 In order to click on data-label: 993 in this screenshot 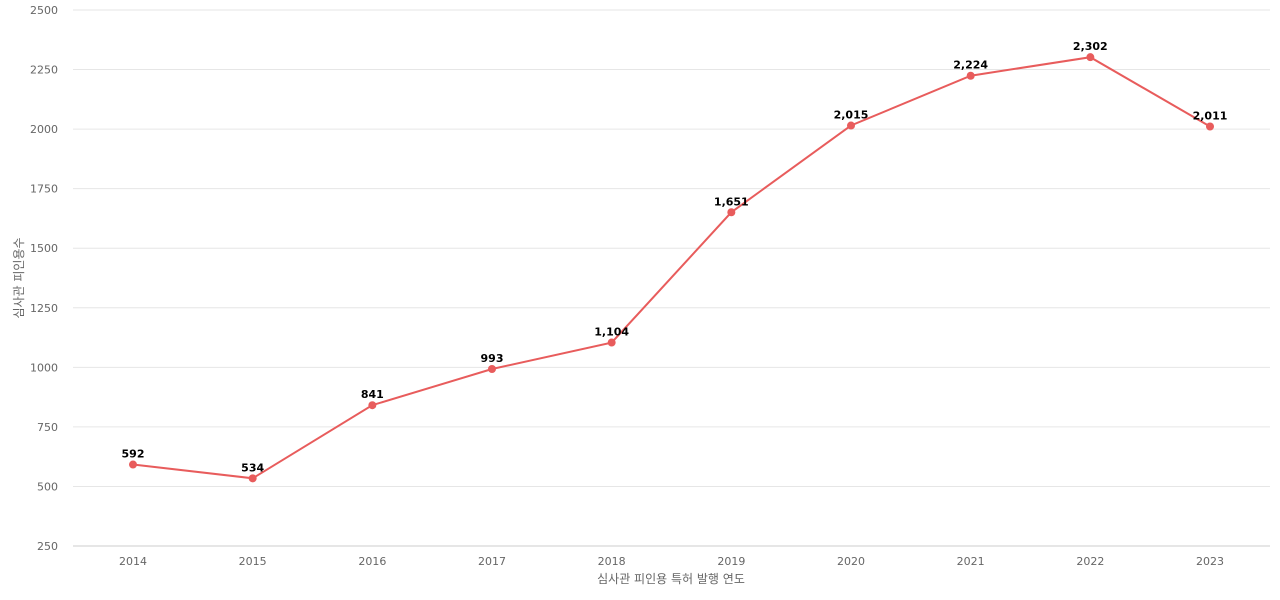, I will do `click(492, 358)`.